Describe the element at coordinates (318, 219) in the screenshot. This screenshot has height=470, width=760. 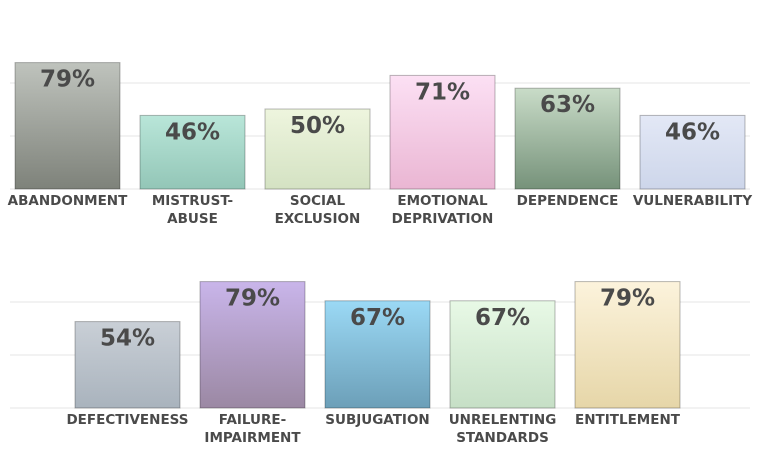
I see `category-label: EXCLUSION` at that location.